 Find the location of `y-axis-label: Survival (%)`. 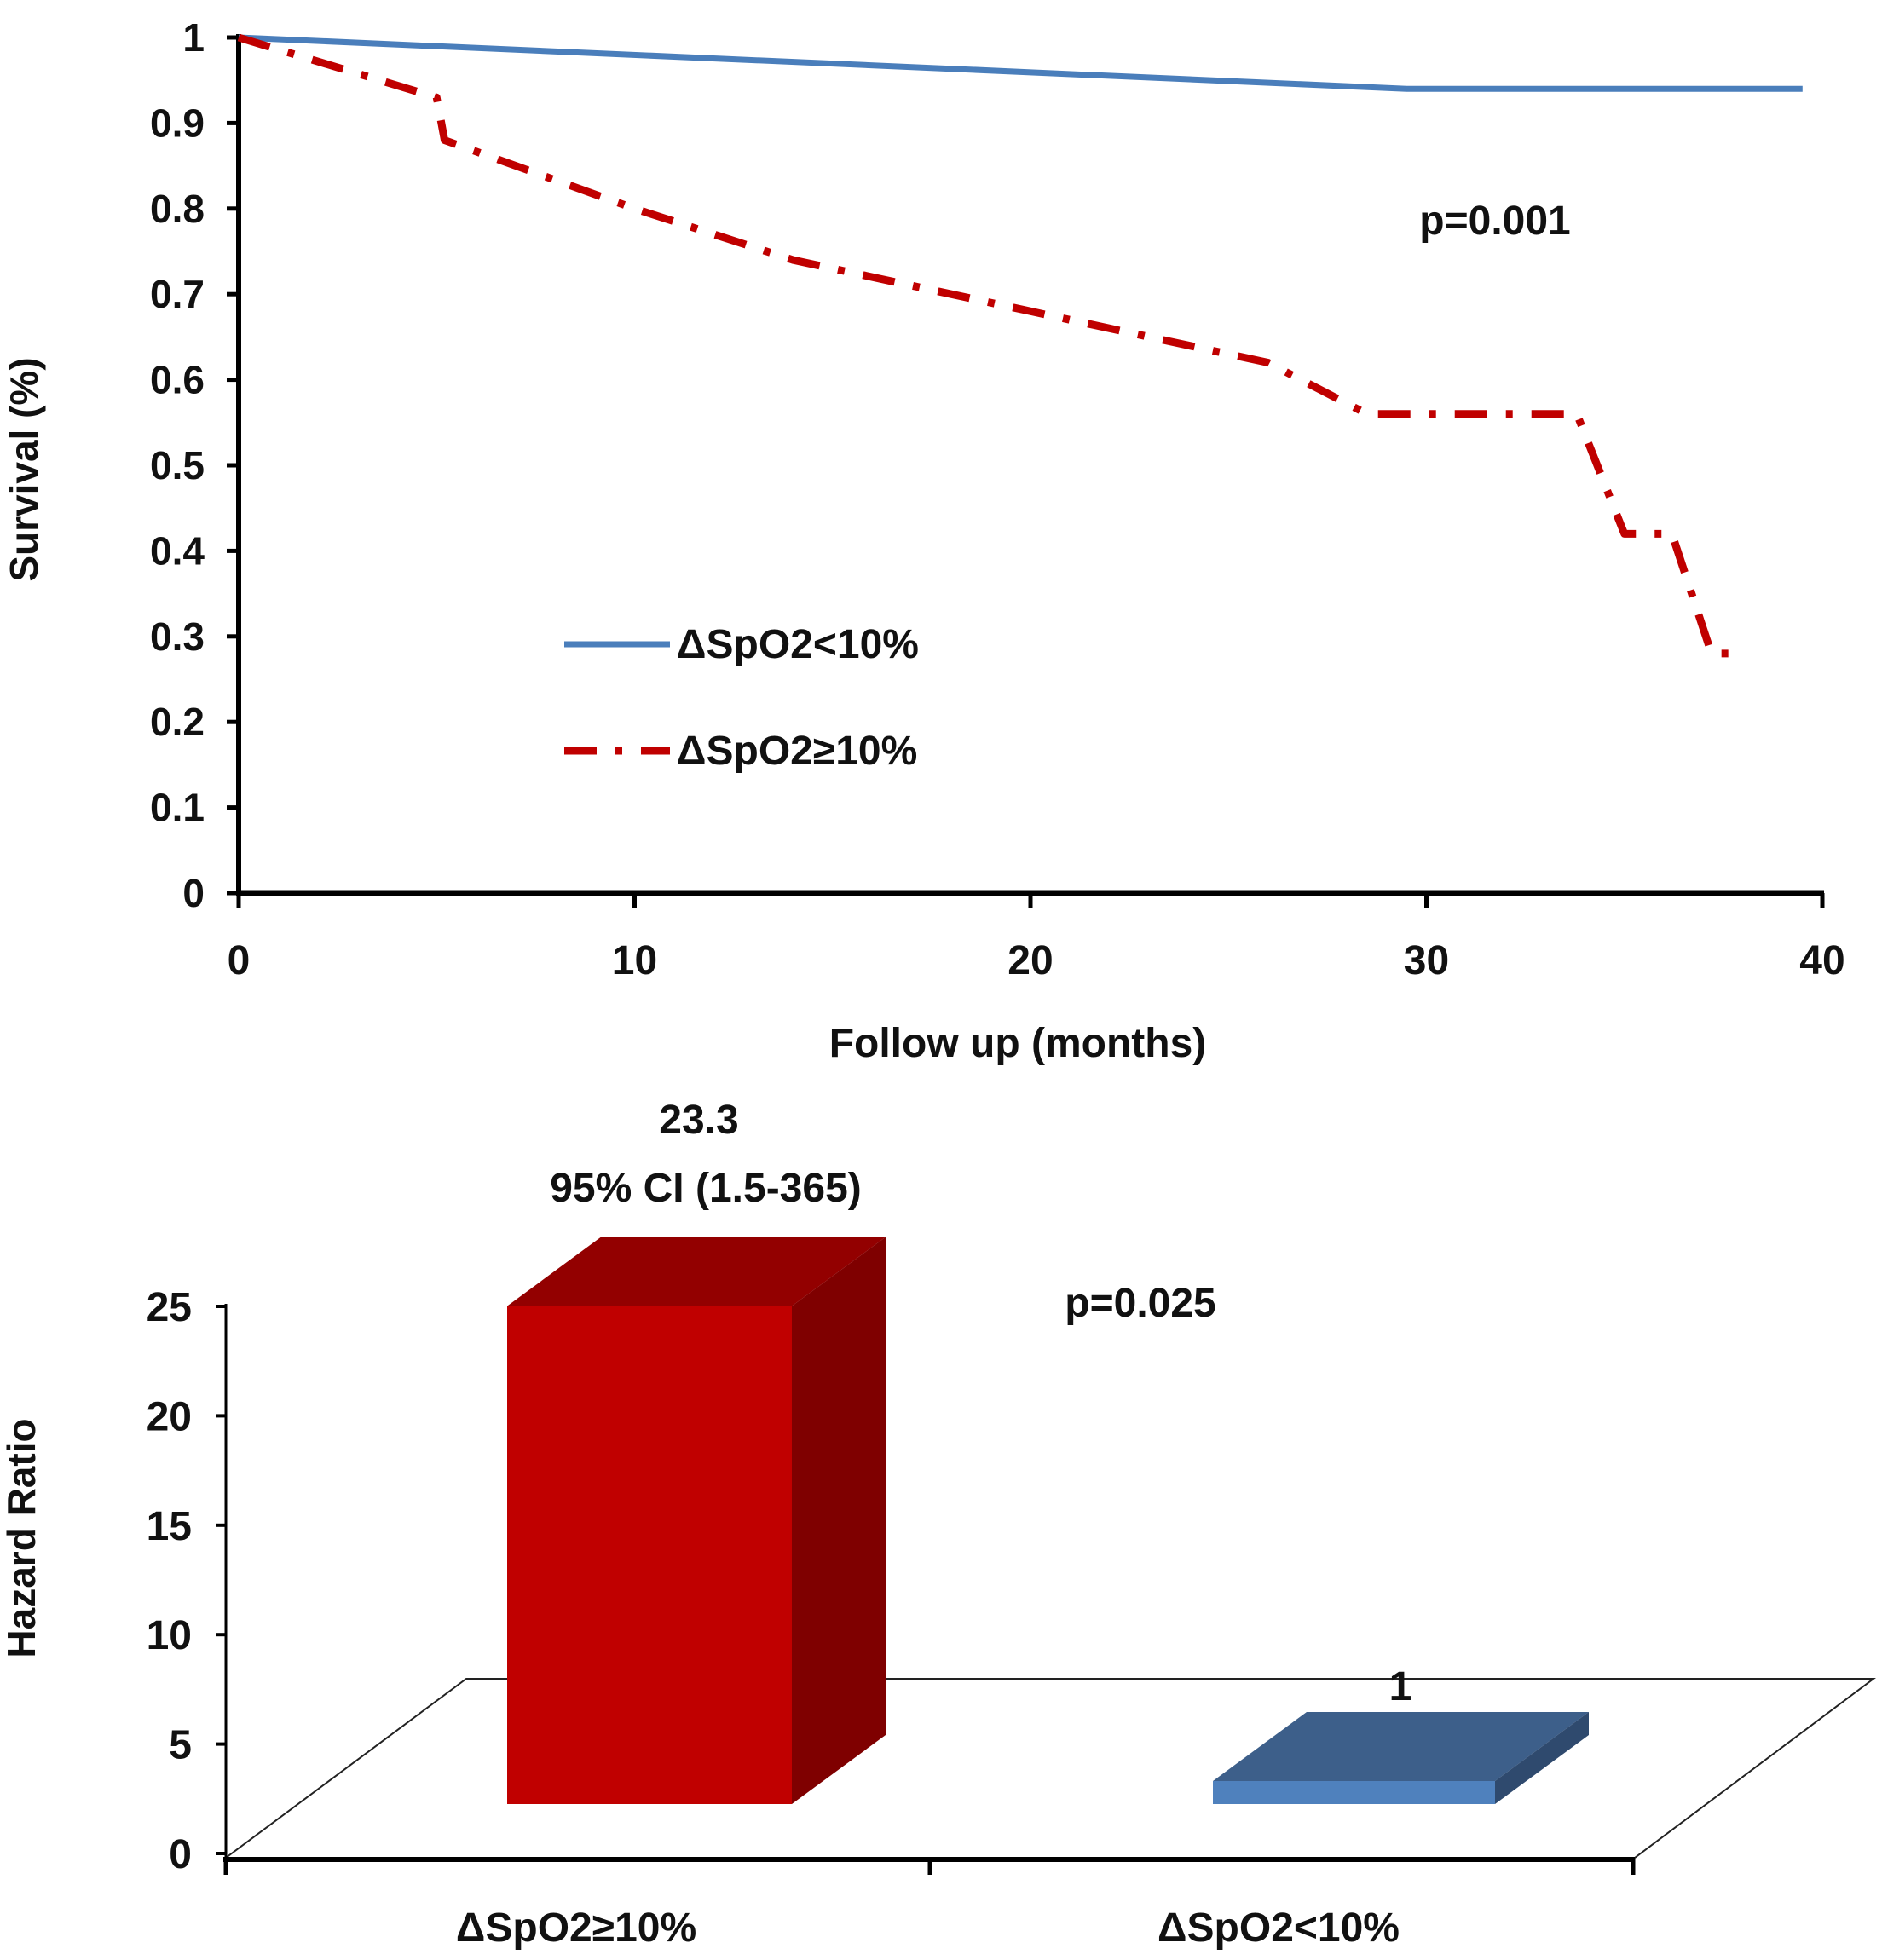

y-axis-label: Survival (%) is located at coordinates (24, 469).